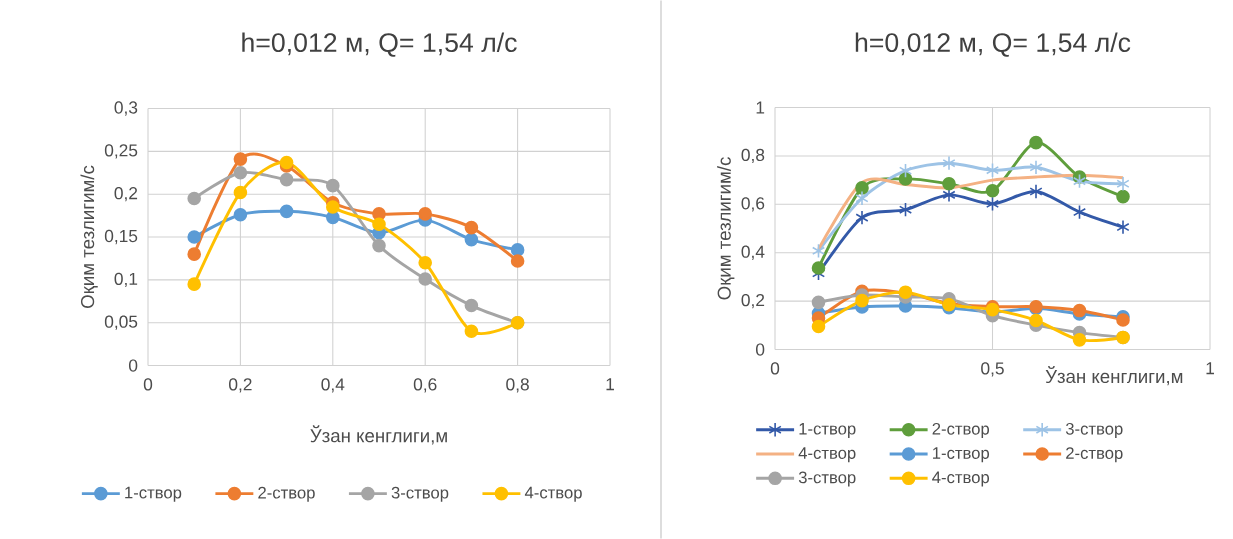  What do you see at coordinates (126, 279) in the screenshot?
I see `y-tick-label: 0,1` at bounding box center [126, 279].